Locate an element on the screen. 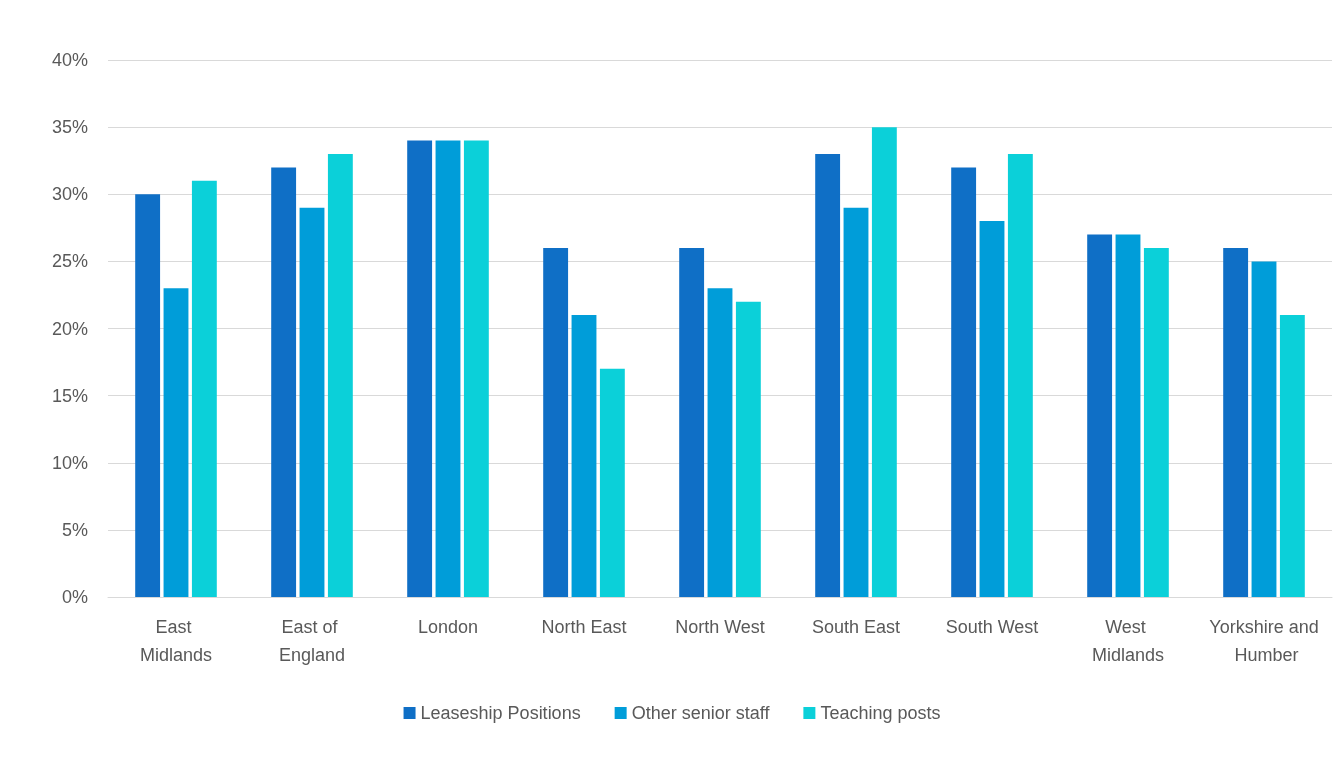 This screenshot has width=1344, height=757. x-tick-label: Yorkshire and Humber is located at coordinates (1264, 641).